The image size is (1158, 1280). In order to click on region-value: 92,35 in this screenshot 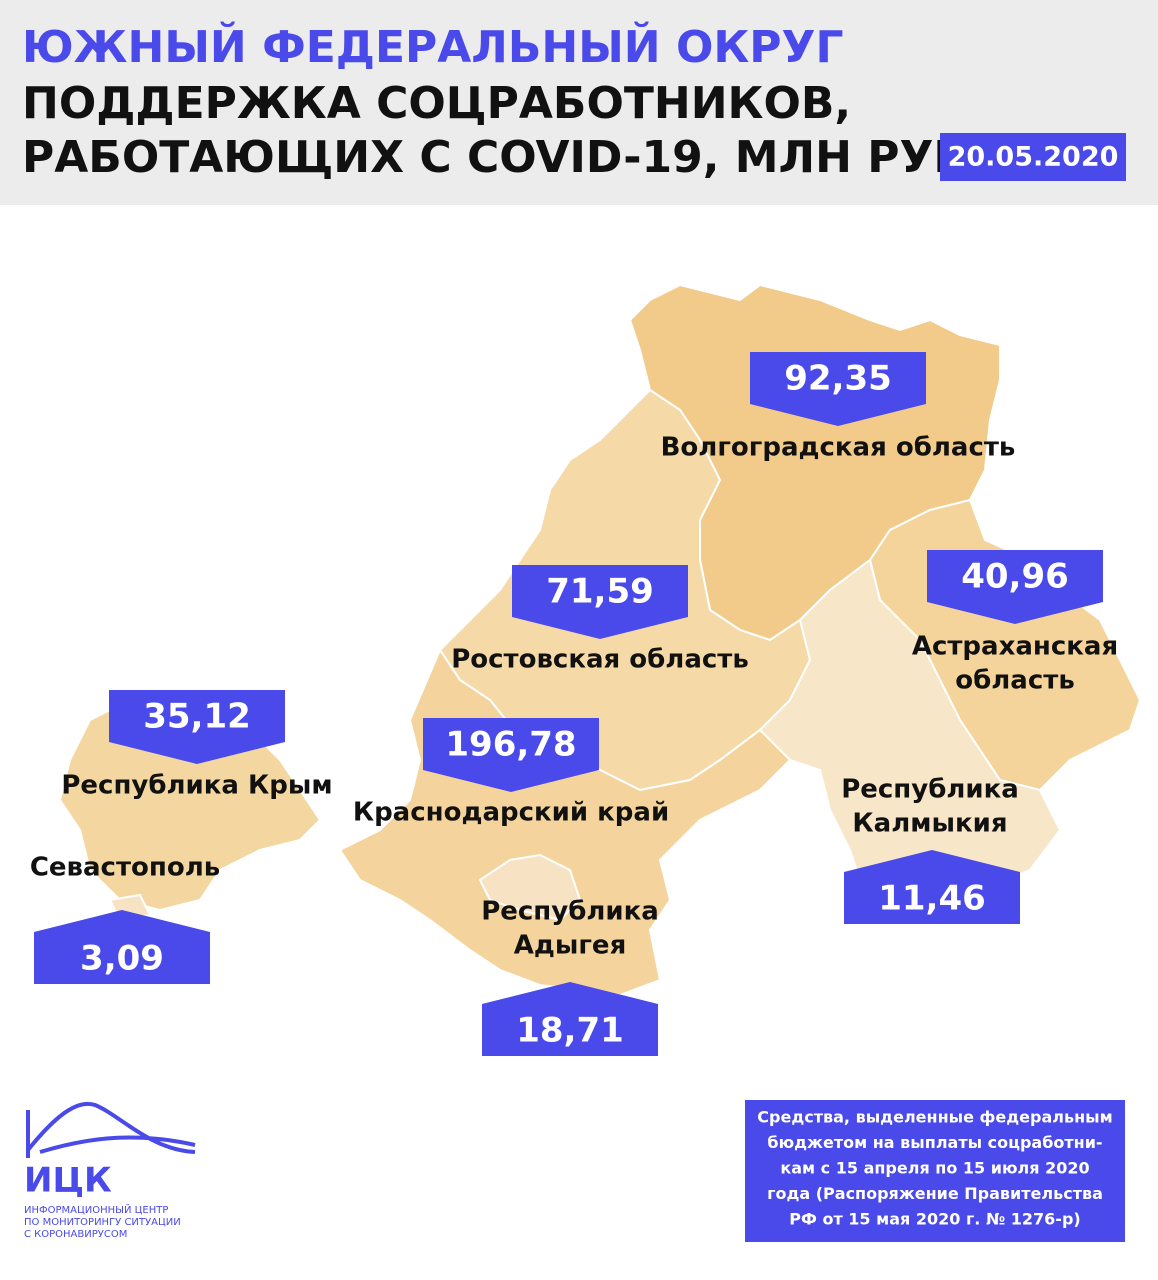, I will do `click(838, 379)`.